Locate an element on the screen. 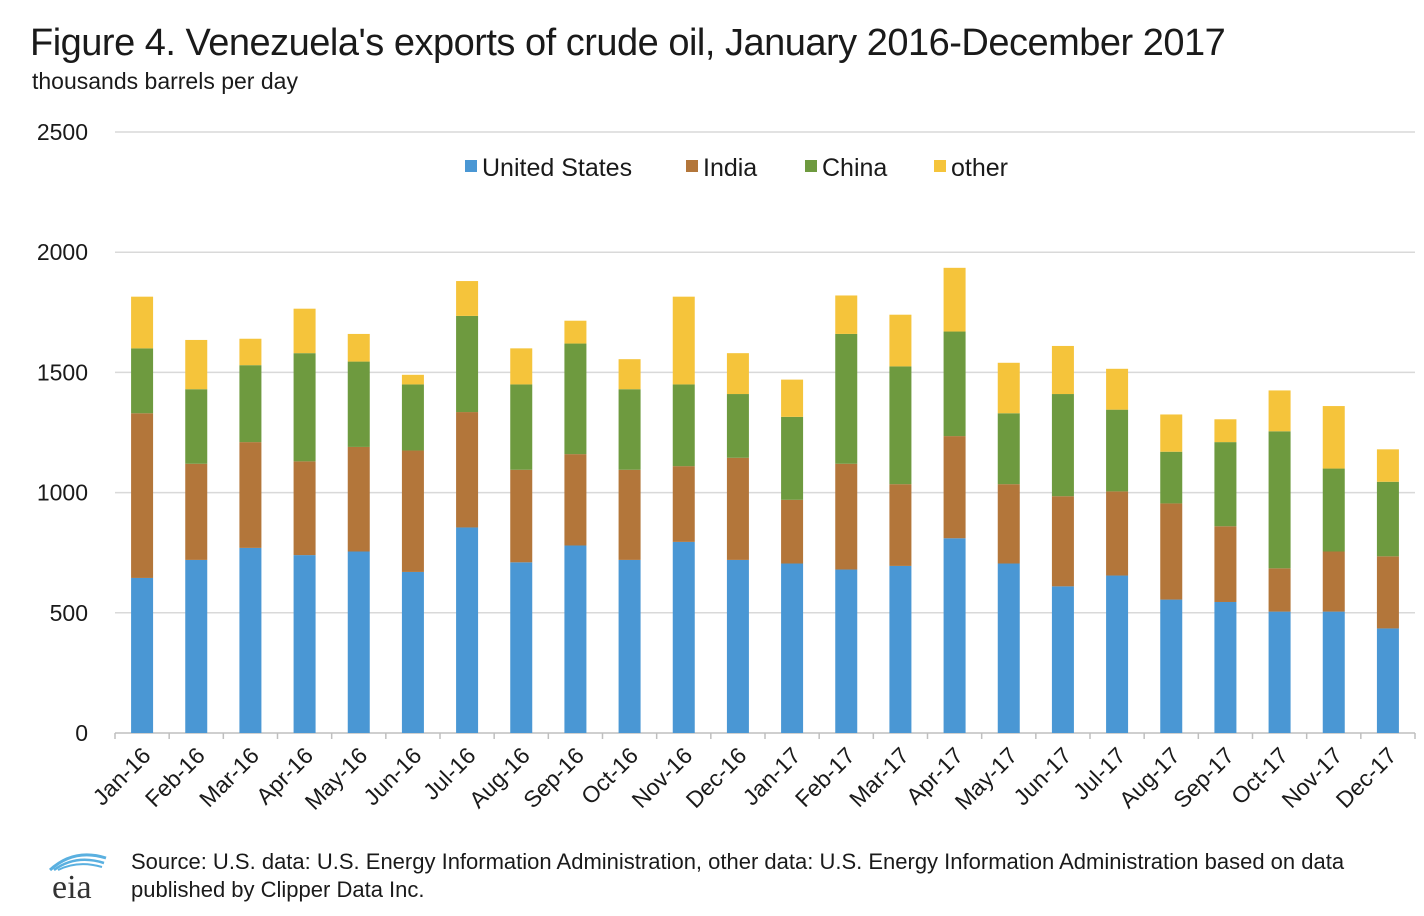 The image size is (1424, 916). eia-logo: eia is located at coordinates (77, 877).